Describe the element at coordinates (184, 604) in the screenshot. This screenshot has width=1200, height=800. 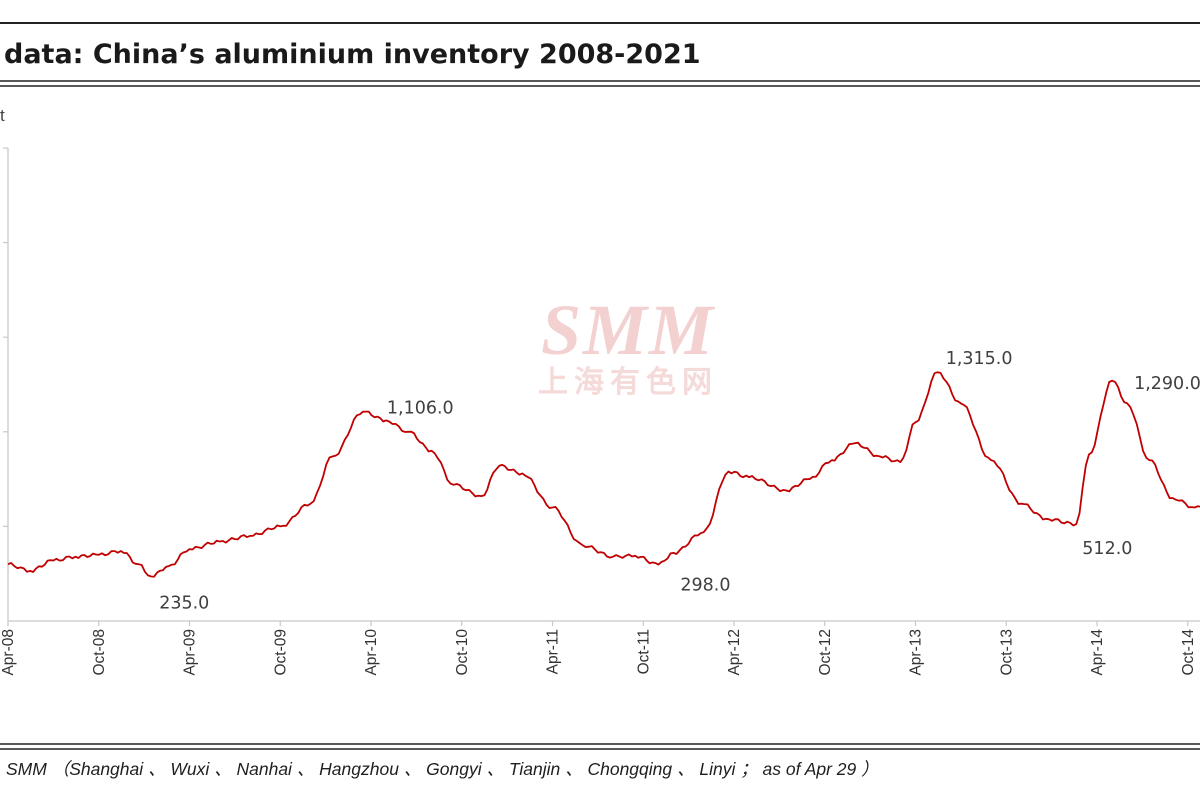
I see `data-label: 235.0` at that location.